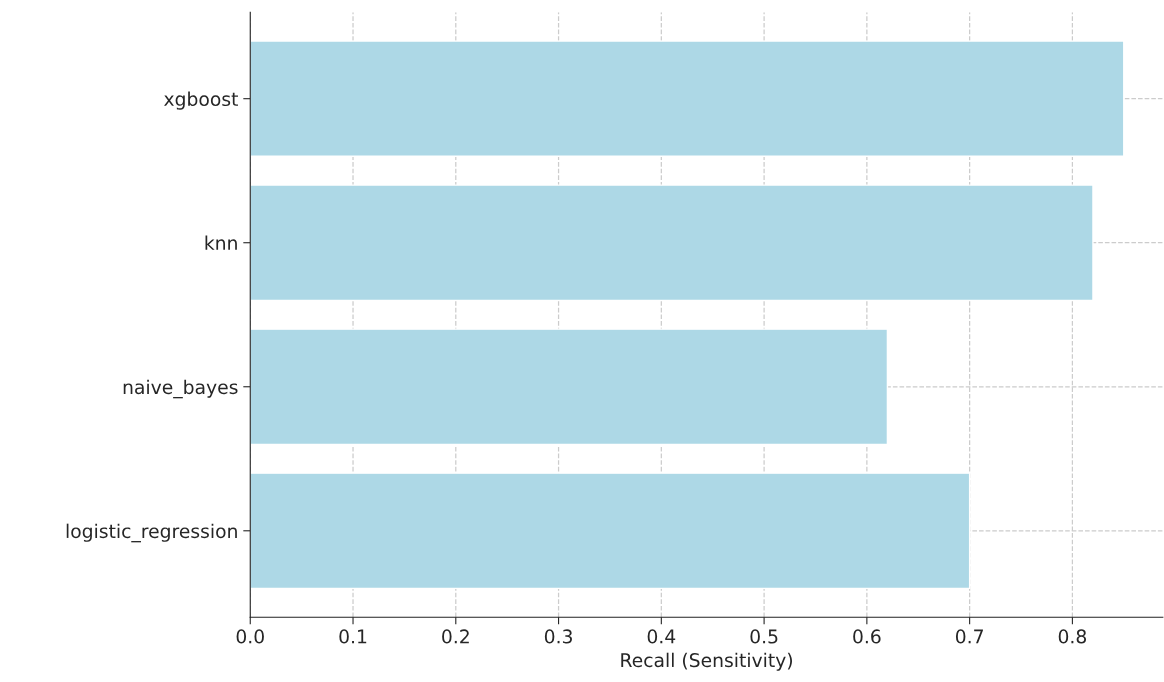  What do you see at coordinates (221, 242) in the screenshot?
I see `y-tick-label: knn` at bounding box center [221, 242].